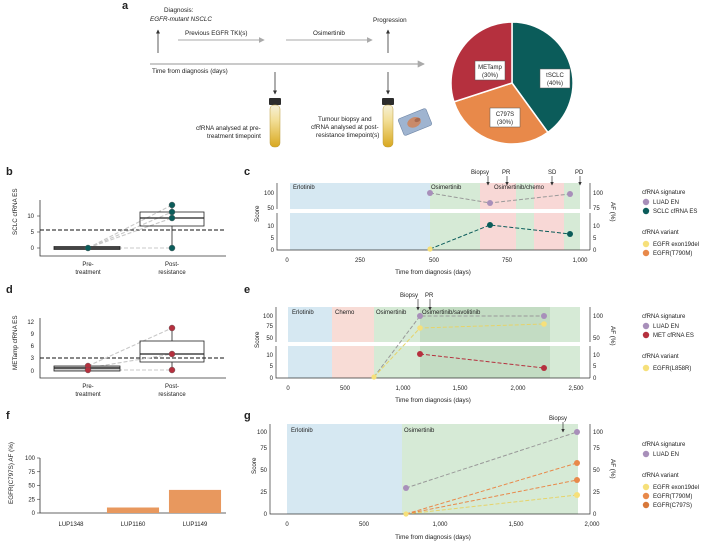 This screenshot has width=718, height=544. What do you see at coordinates (88, 395) in the screenshot?
I see `panel-d-xlabel: treatment` at bounding box center [88, 395].